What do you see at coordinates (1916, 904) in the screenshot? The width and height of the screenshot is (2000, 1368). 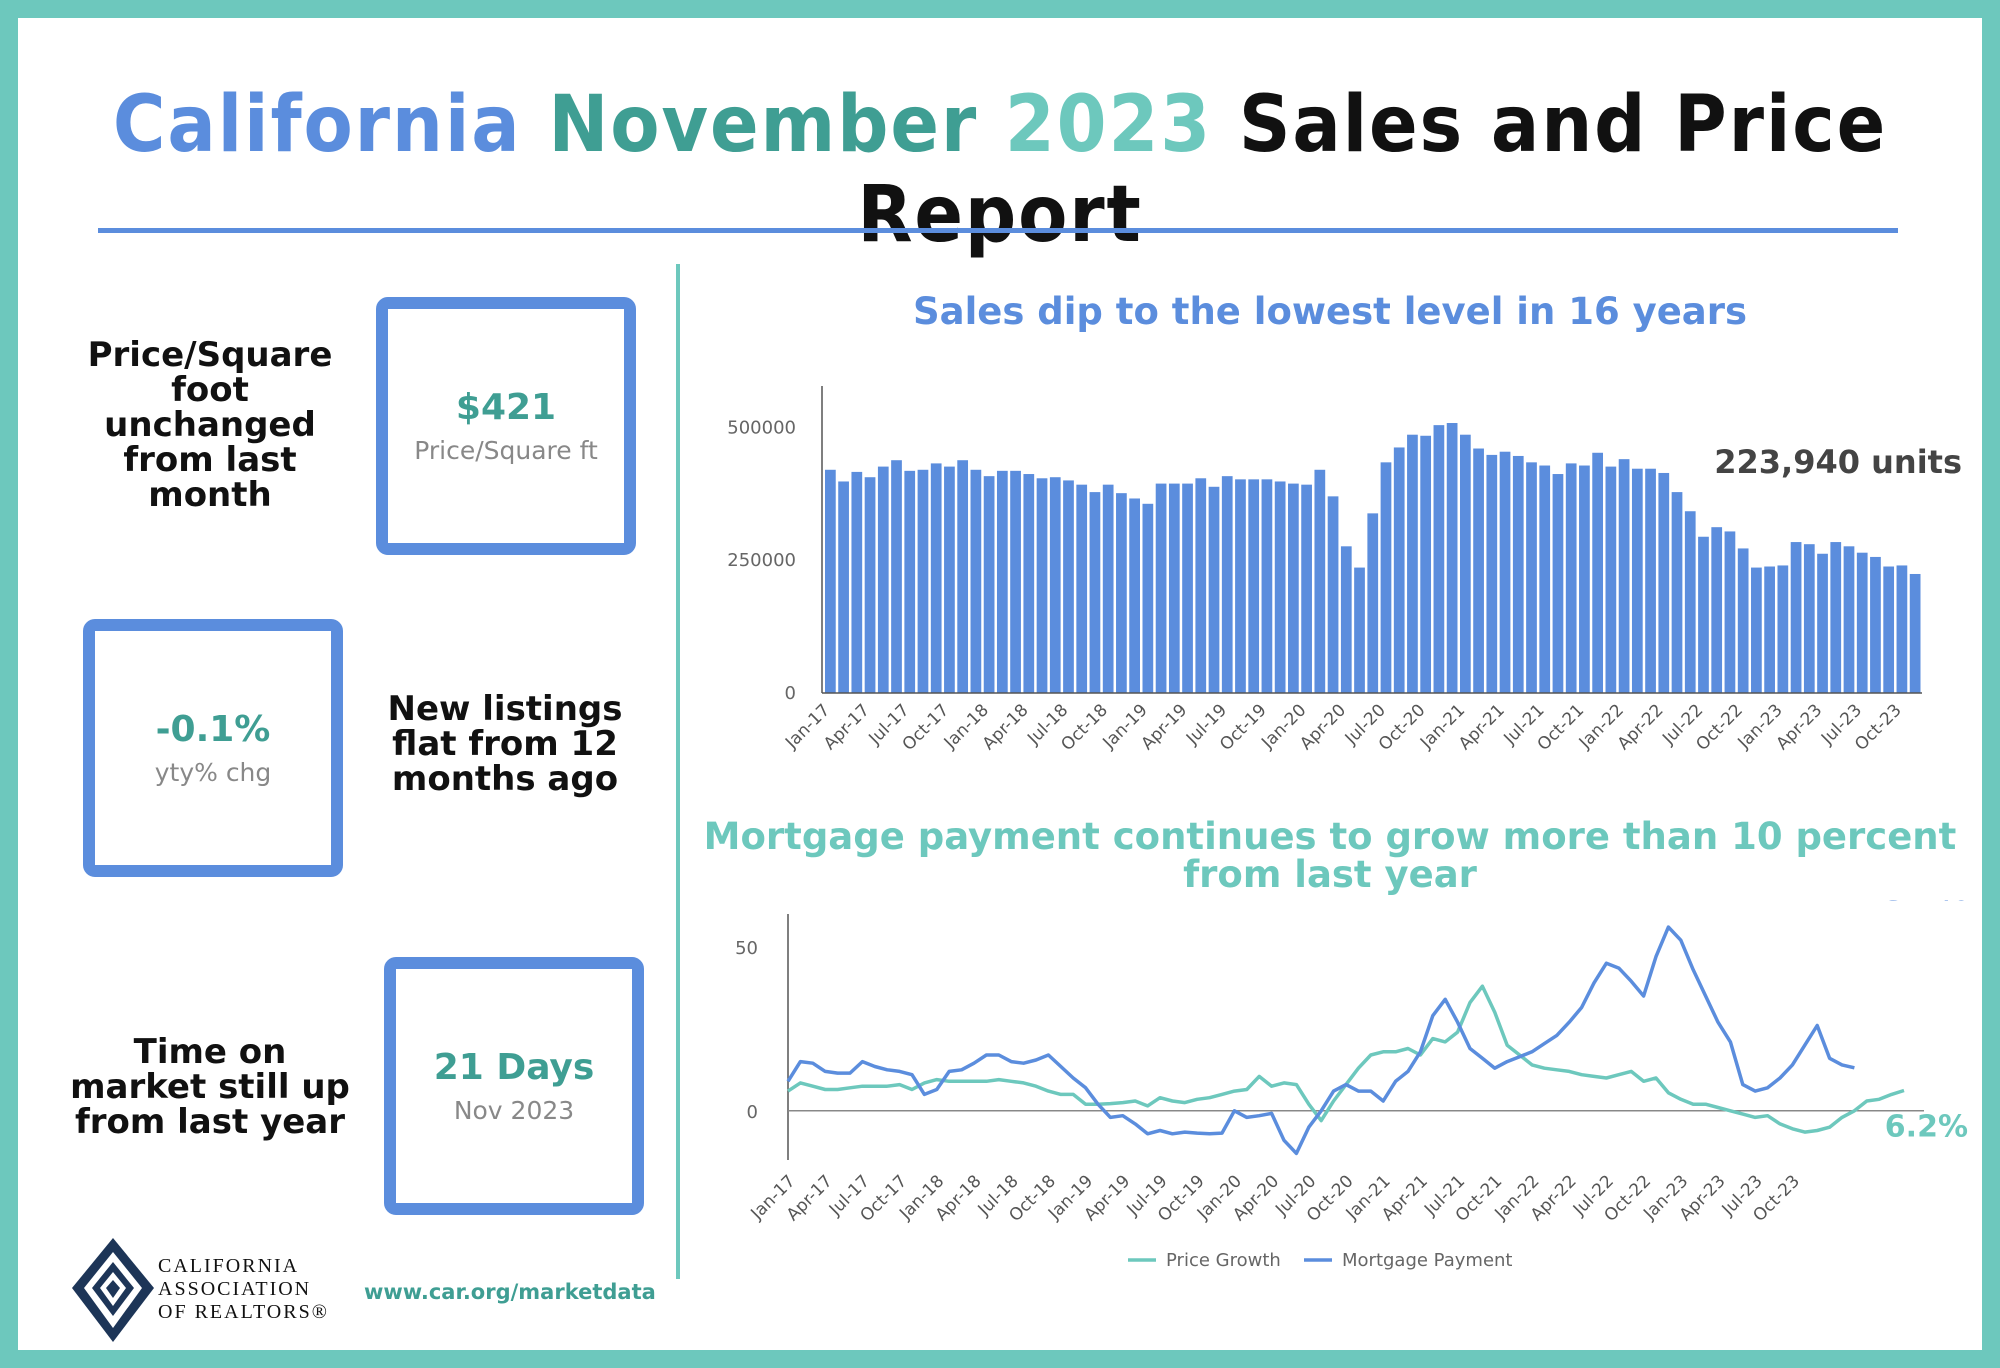 I see `mortgage-end-label: 13.1%` at bounding box center [1916, 904].